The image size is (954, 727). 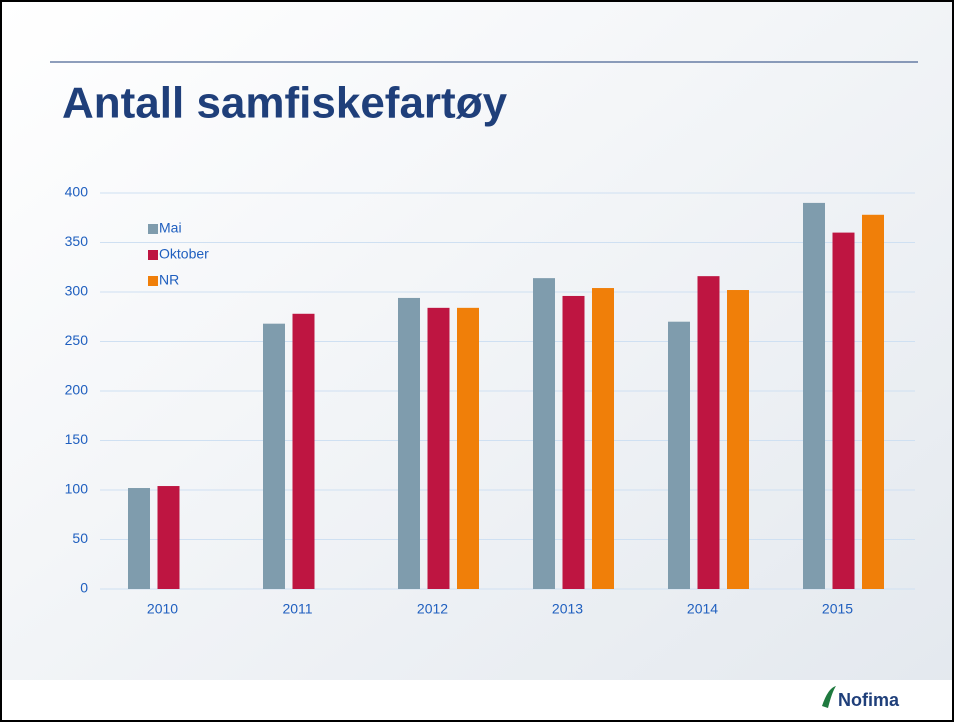 I want to click on y-tick-label: 200, so click(x=77, y=390).